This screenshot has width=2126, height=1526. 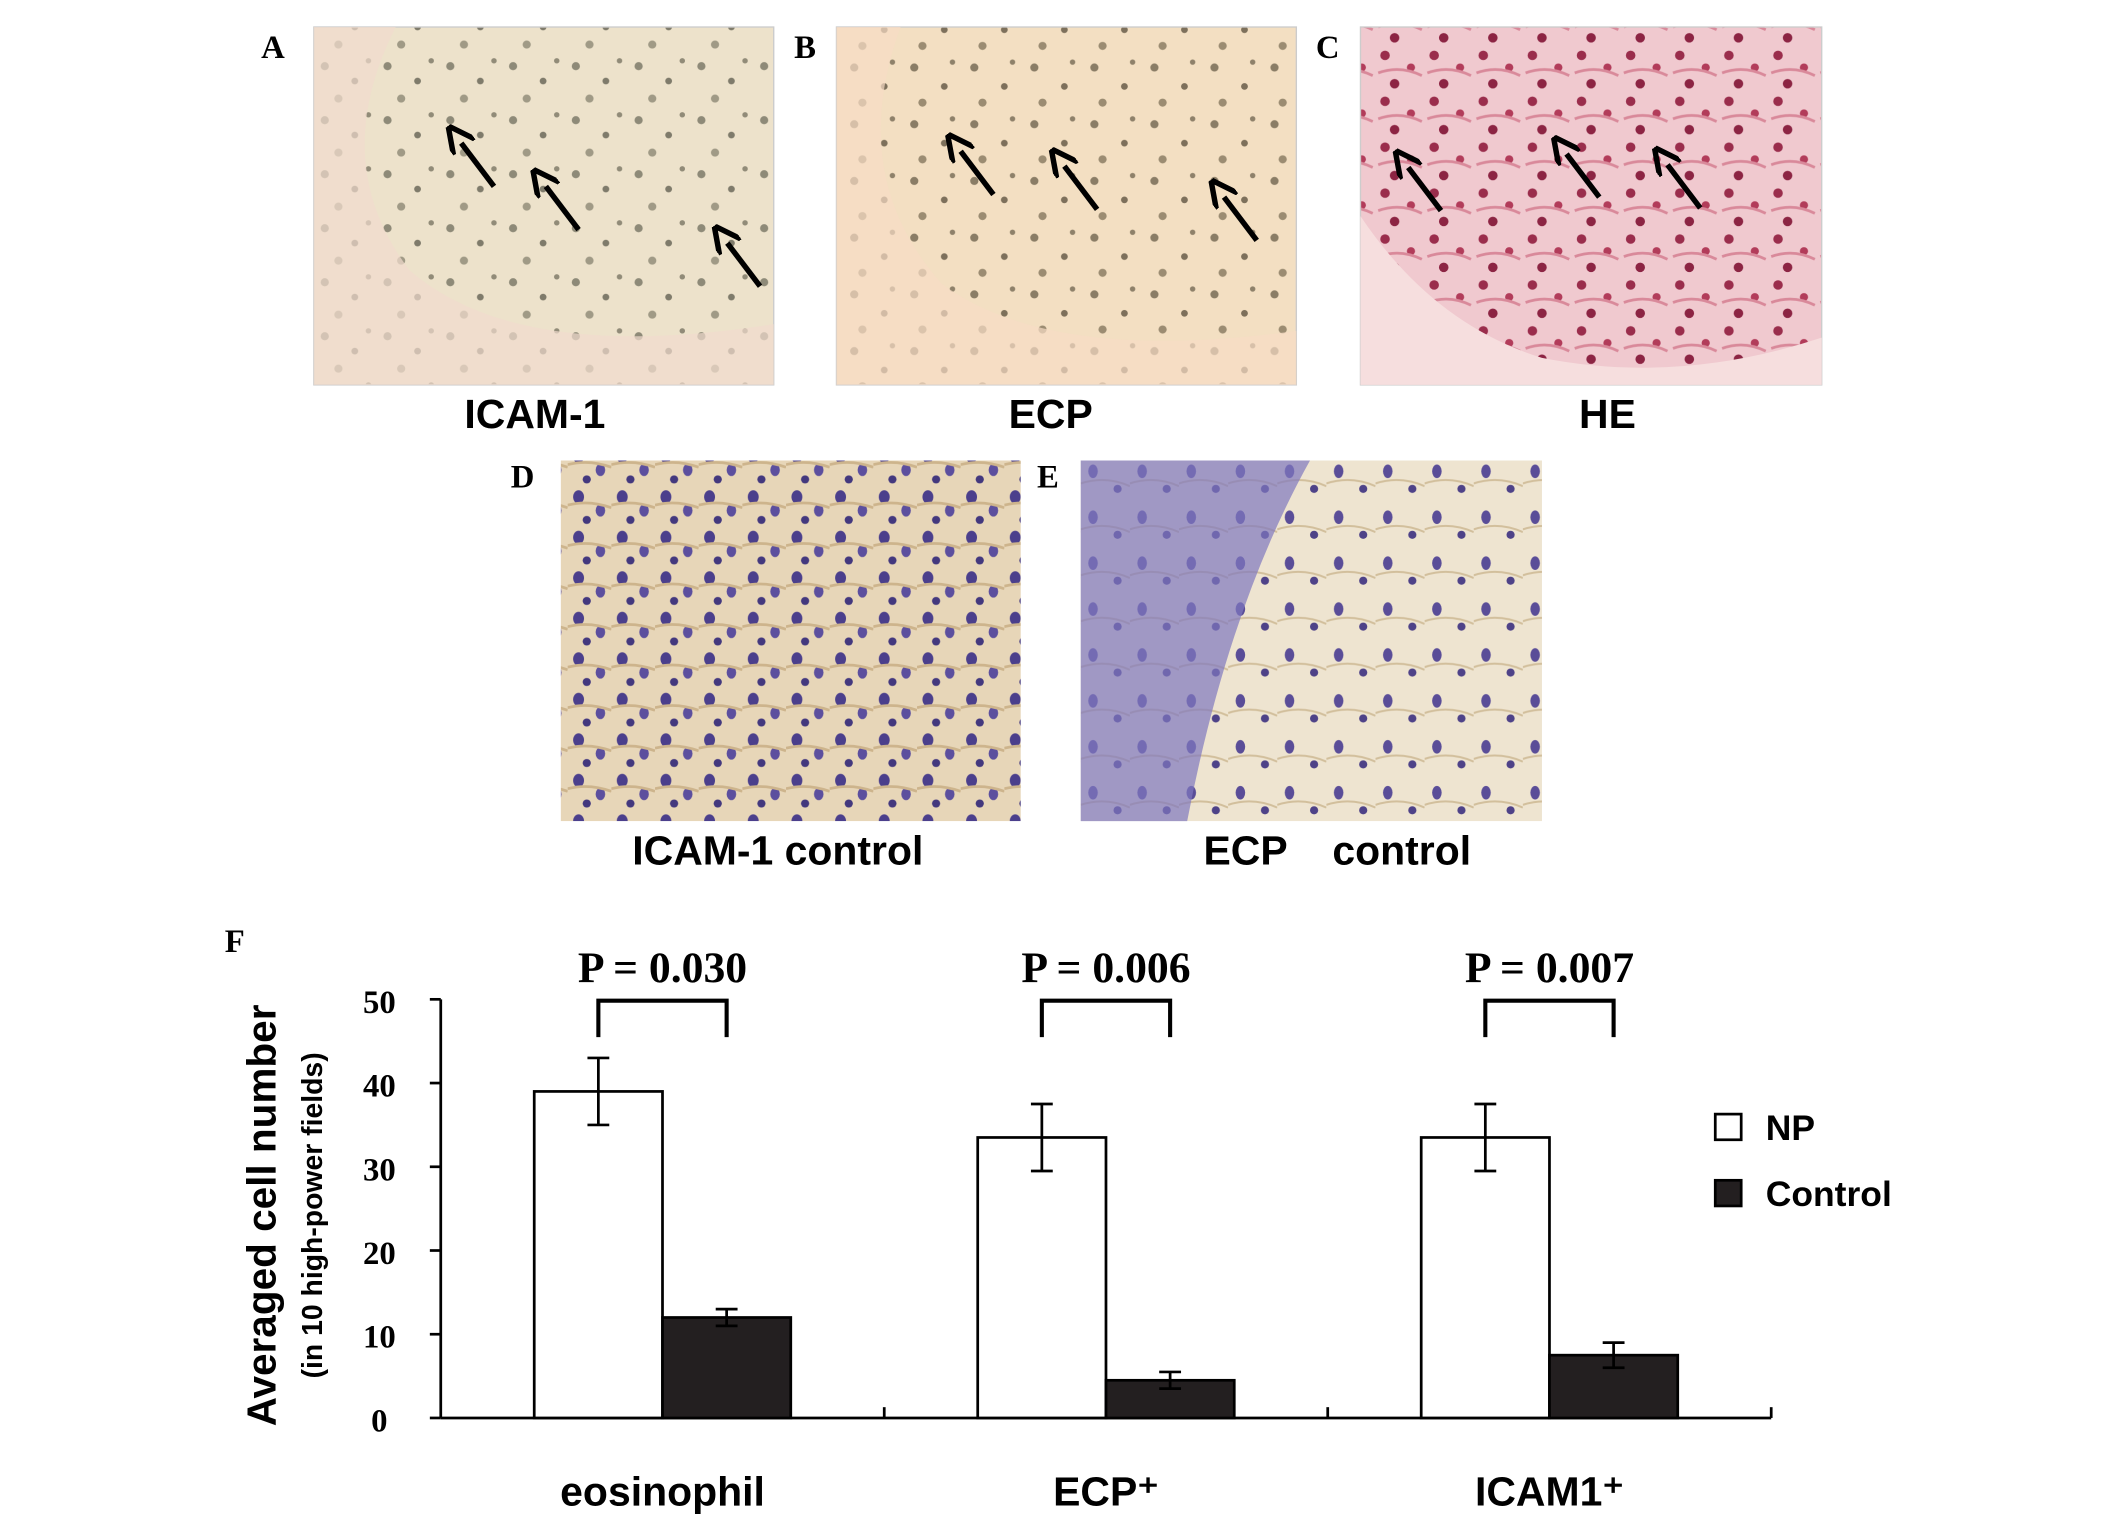 What do you see at coordinates (662, 1492) in the screenshot?
I see `x-tick-label: eosinophil` at bounding box center [662, 1492].